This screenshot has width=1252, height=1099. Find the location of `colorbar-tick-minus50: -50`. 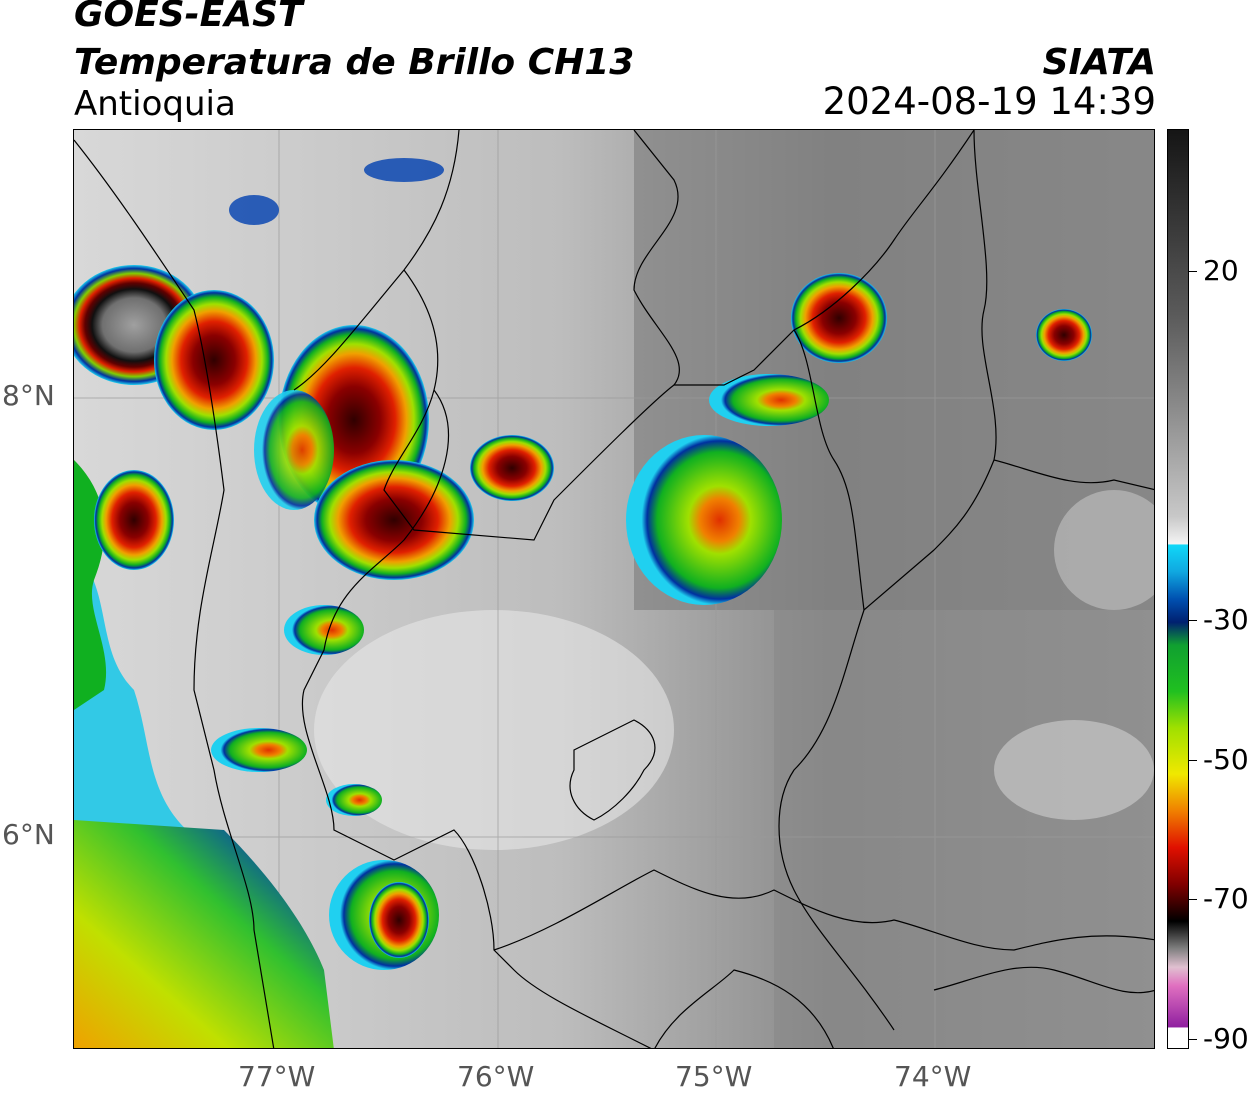

colorbar-tick-minus50: -50 is located at coordinates (1226, 759).